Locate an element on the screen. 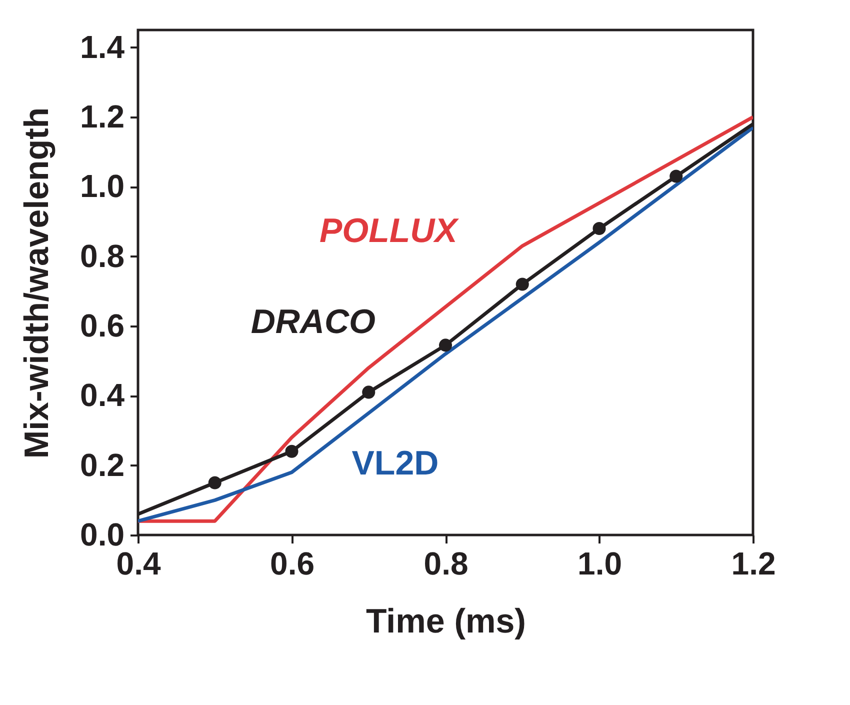 The width and height of the screenshot is (850, 705). x-axis-title: Time (ms) is located at coordinates (446, 621).